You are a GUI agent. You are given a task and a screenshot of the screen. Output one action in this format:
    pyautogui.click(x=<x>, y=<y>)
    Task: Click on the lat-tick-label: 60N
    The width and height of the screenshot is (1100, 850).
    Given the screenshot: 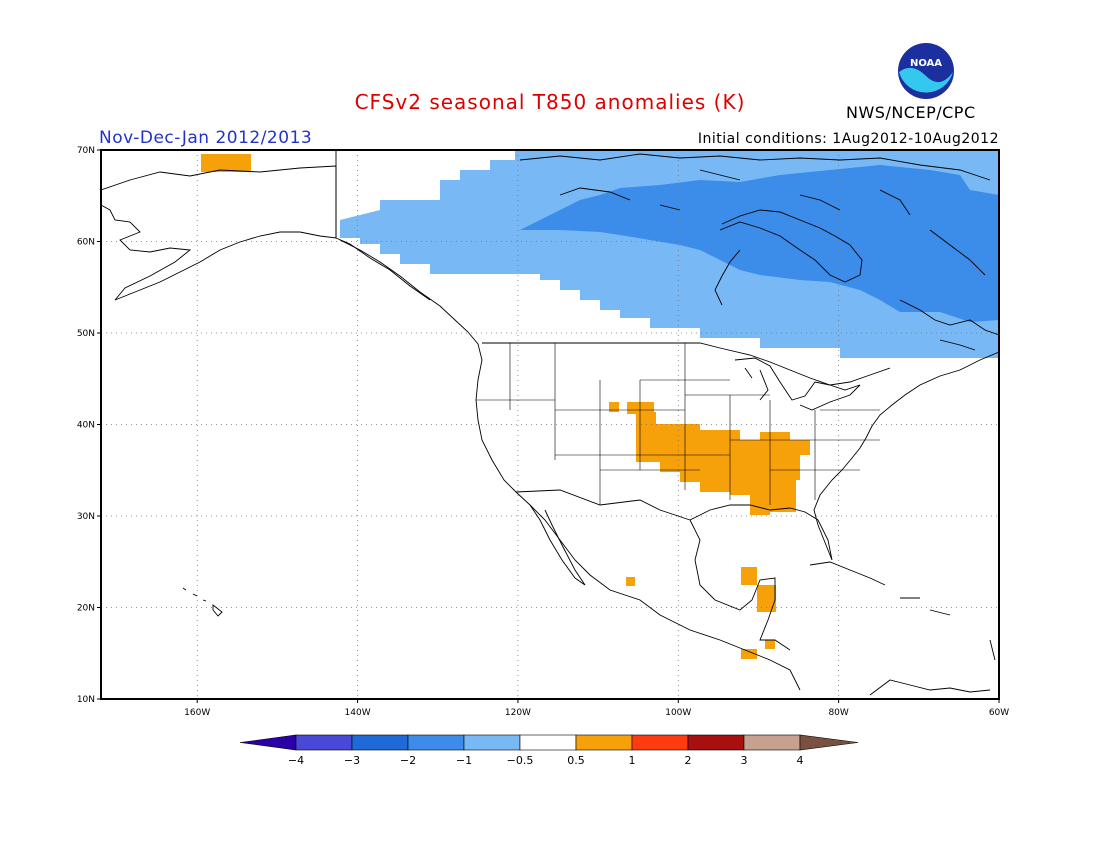 What is the action you would take?
    pyautogui.click(x=86, y=243)
    